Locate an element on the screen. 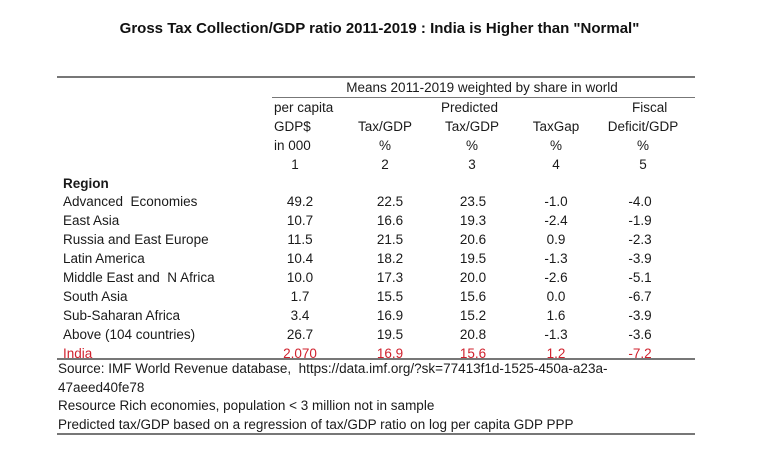 The height and width of the screenshot is (474, 759). table-cell: 0.0 is located at coordinates (556, 296).